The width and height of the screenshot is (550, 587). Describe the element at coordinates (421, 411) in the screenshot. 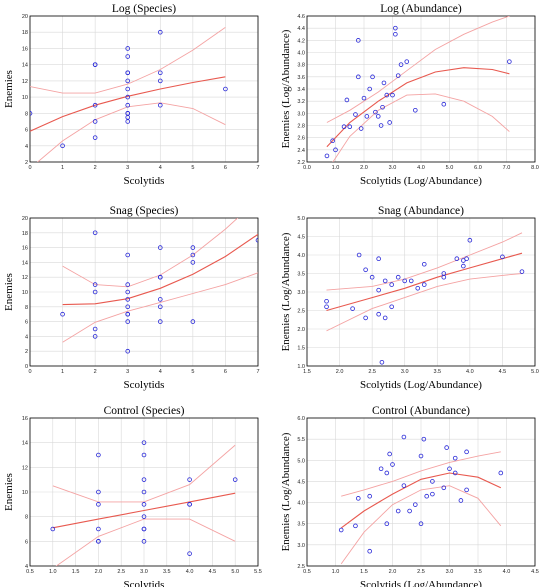

I see `chart-title: Control (Abundance)` at that location.